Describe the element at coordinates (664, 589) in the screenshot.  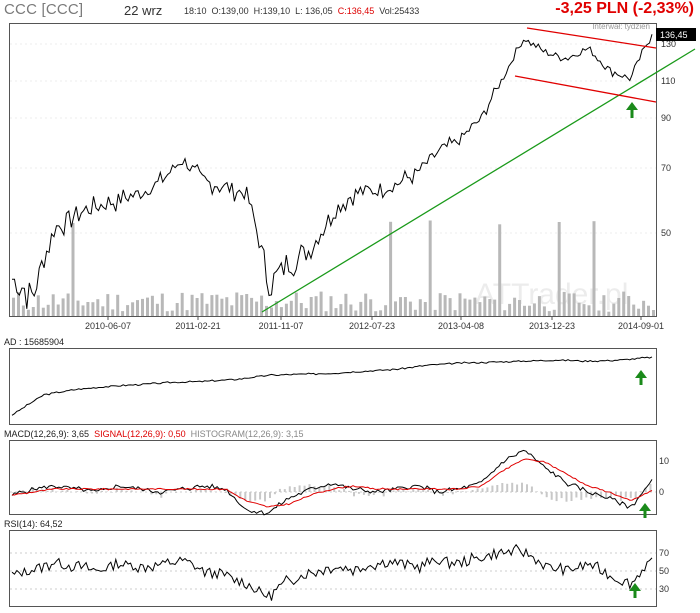
I see `rsi-tick-30: 30` at that location.